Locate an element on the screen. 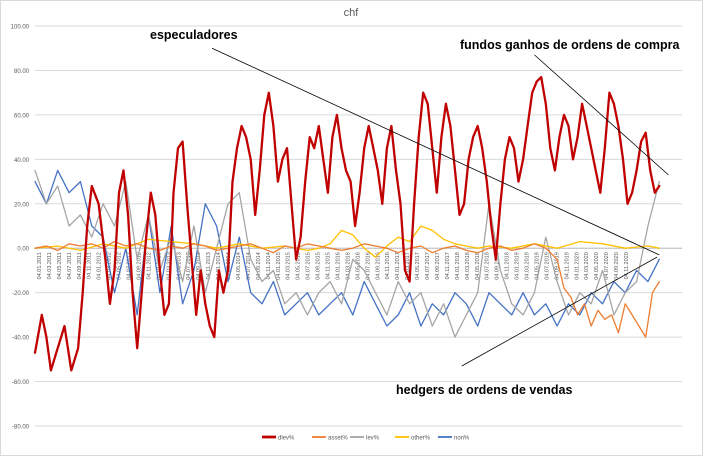 The width and height of the screenshot is (703, 461). x-tick-label: 04.11.2012 is located at coordinates (149, 265).